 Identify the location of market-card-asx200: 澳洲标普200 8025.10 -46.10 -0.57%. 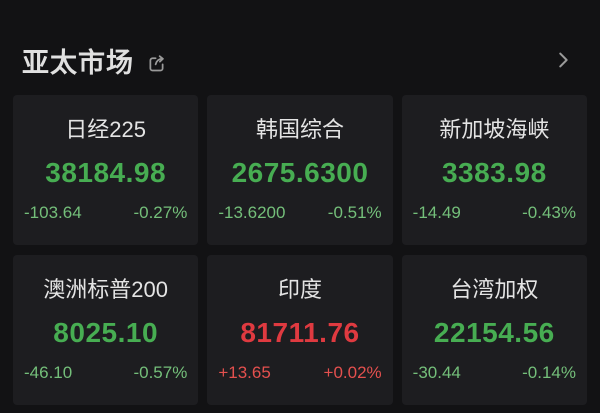
(106, 330).